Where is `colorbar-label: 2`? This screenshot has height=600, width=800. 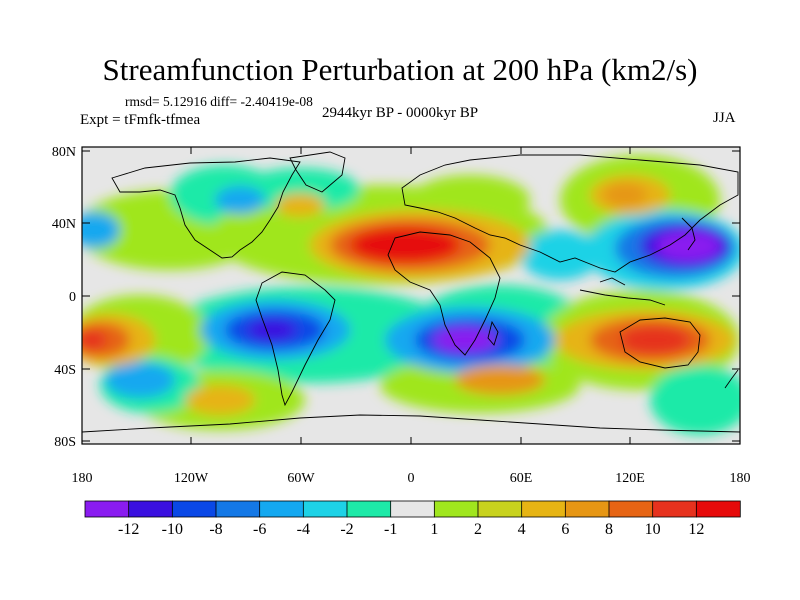 colorbar-label: 2 is located at coordinates (478, 529).